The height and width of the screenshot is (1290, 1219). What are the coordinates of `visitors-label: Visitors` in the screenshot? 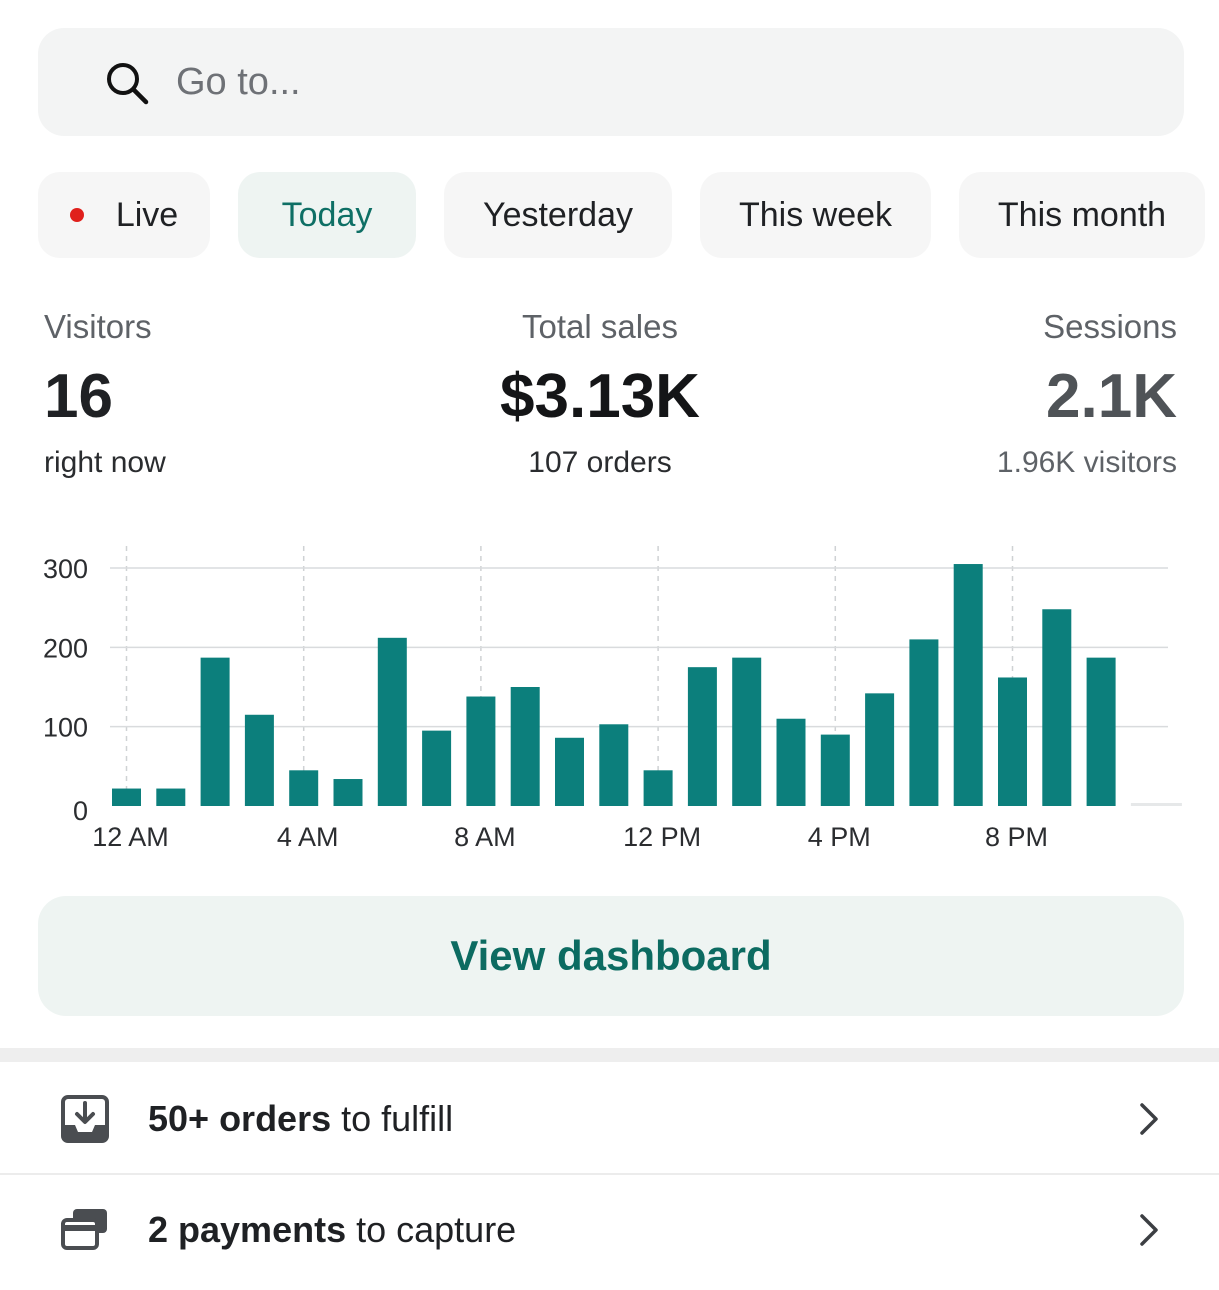 It's located at (98, 326).